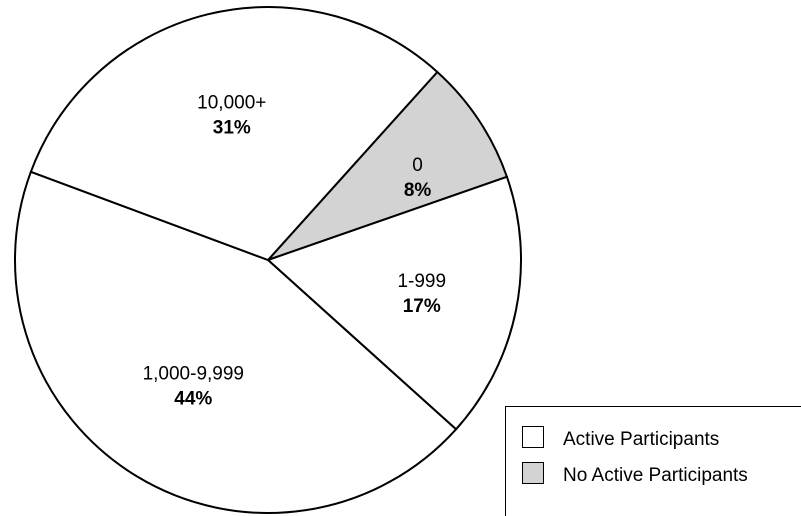 Image resolution: width=801 pixels, height=516 pixels. Describe the element at coordinates (422, 306) in the screenshot. I see `slice-percent-1-999: 17%` at that location.